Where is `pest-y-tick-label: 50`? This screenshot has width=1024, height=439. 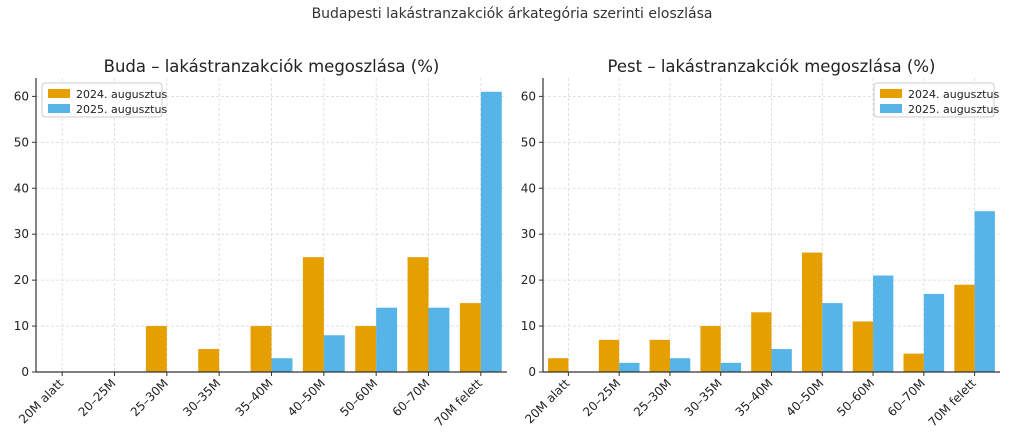
pest-y-tick-label: 50 is located at coordinates (528, 142).